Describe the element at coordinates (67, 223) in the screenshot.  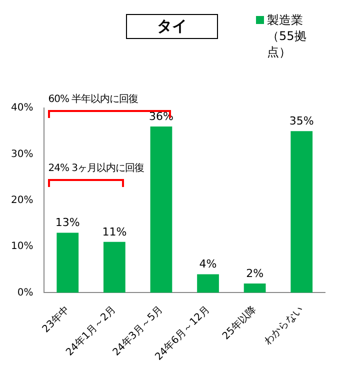
I see `data-label: 13%` at that location.